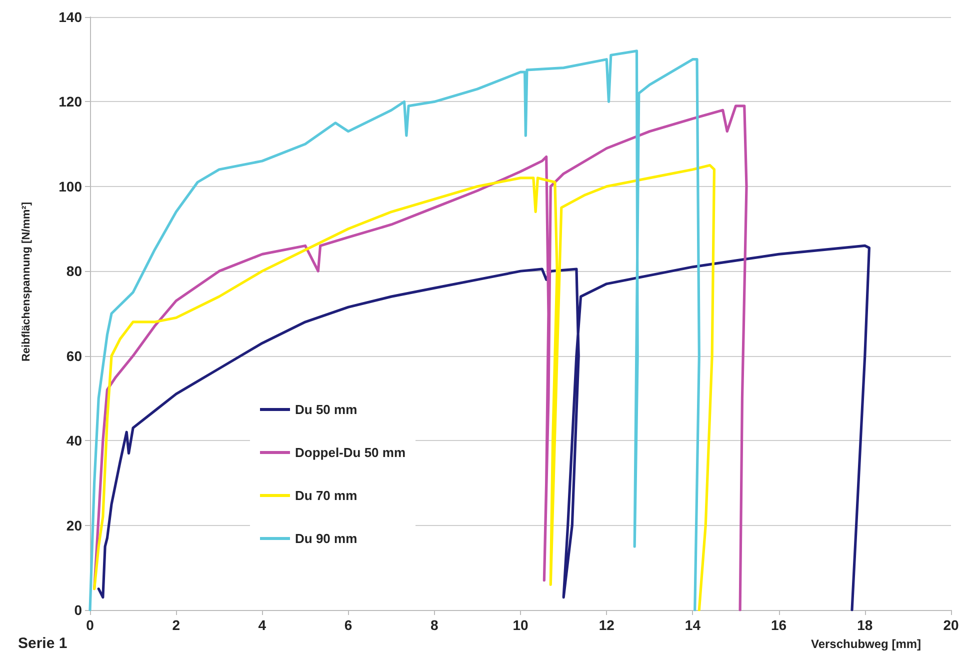 This screenshot has height=667, width=967. Describe the element at coordinates (865, 625) in the screenshot. I see `x-tick-label: 18` at that location.